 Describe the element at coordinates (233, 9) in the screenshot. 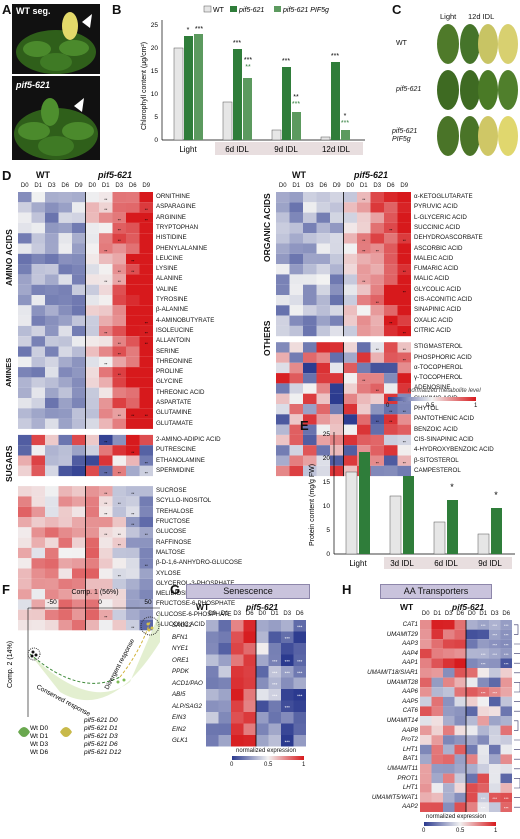

I see `legend-mut-swatch` at that location.